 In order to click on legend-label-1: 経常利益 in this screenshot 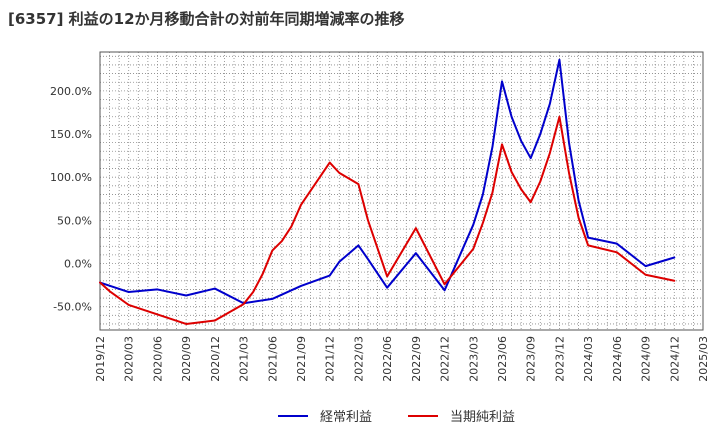, I will do `click(346, 417)`.